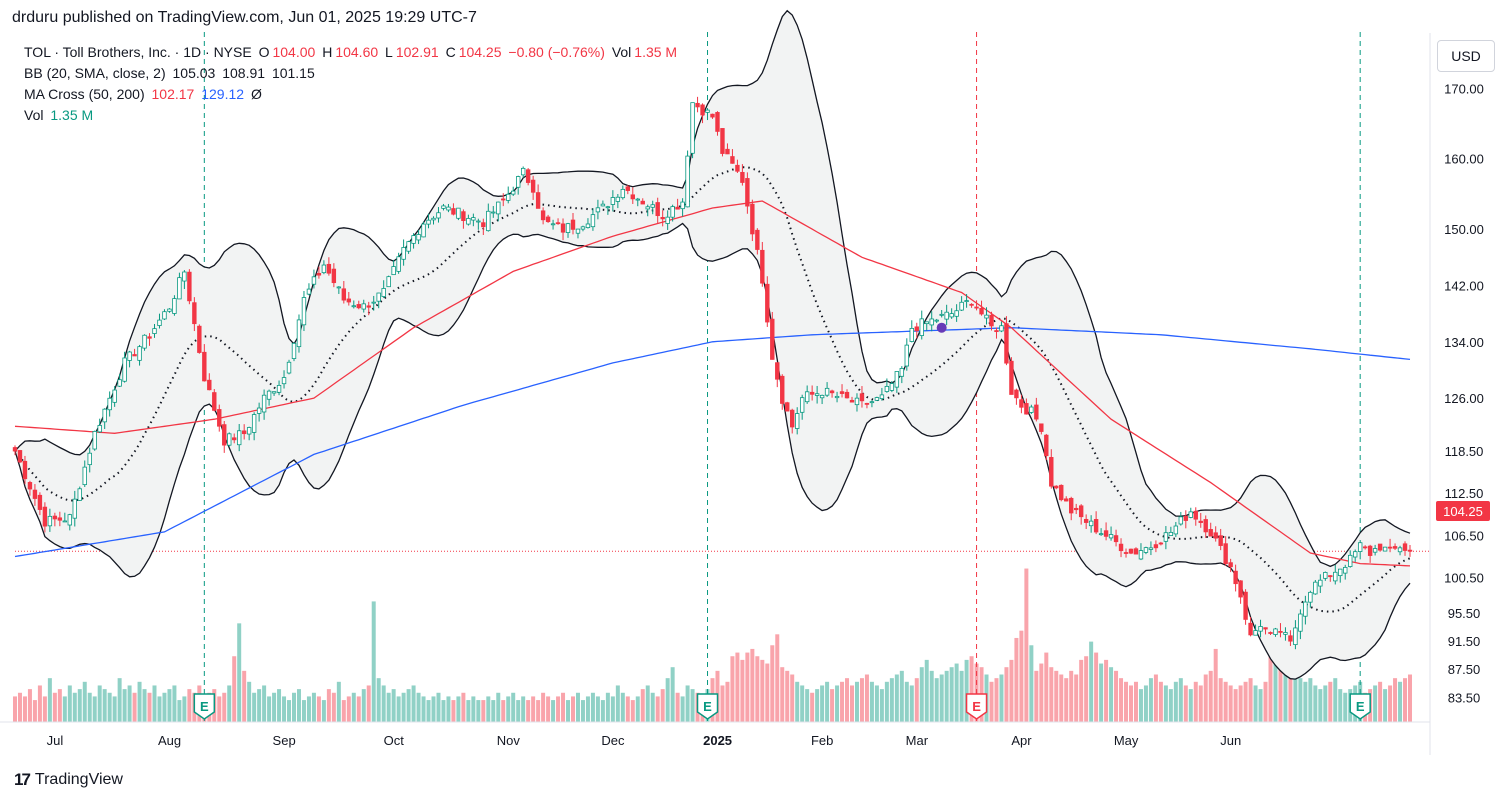 The width and height of the screenshot is (1510, 801). I want to click on price-tick-label: 126.00, so click(1464, 398).